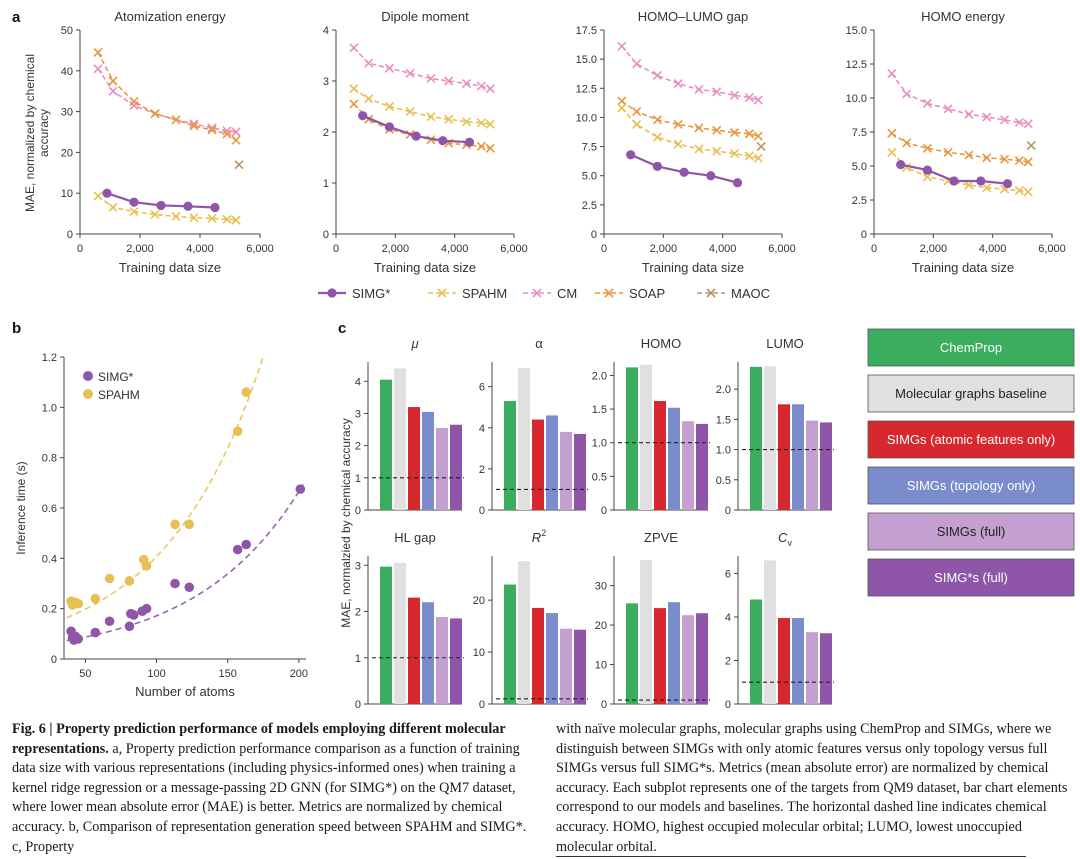  What do you see at coordinates (971, 393) in the screenshot?
I see `legend-box-label: Molecular graphs baseline` at bounding box center [971, 393].